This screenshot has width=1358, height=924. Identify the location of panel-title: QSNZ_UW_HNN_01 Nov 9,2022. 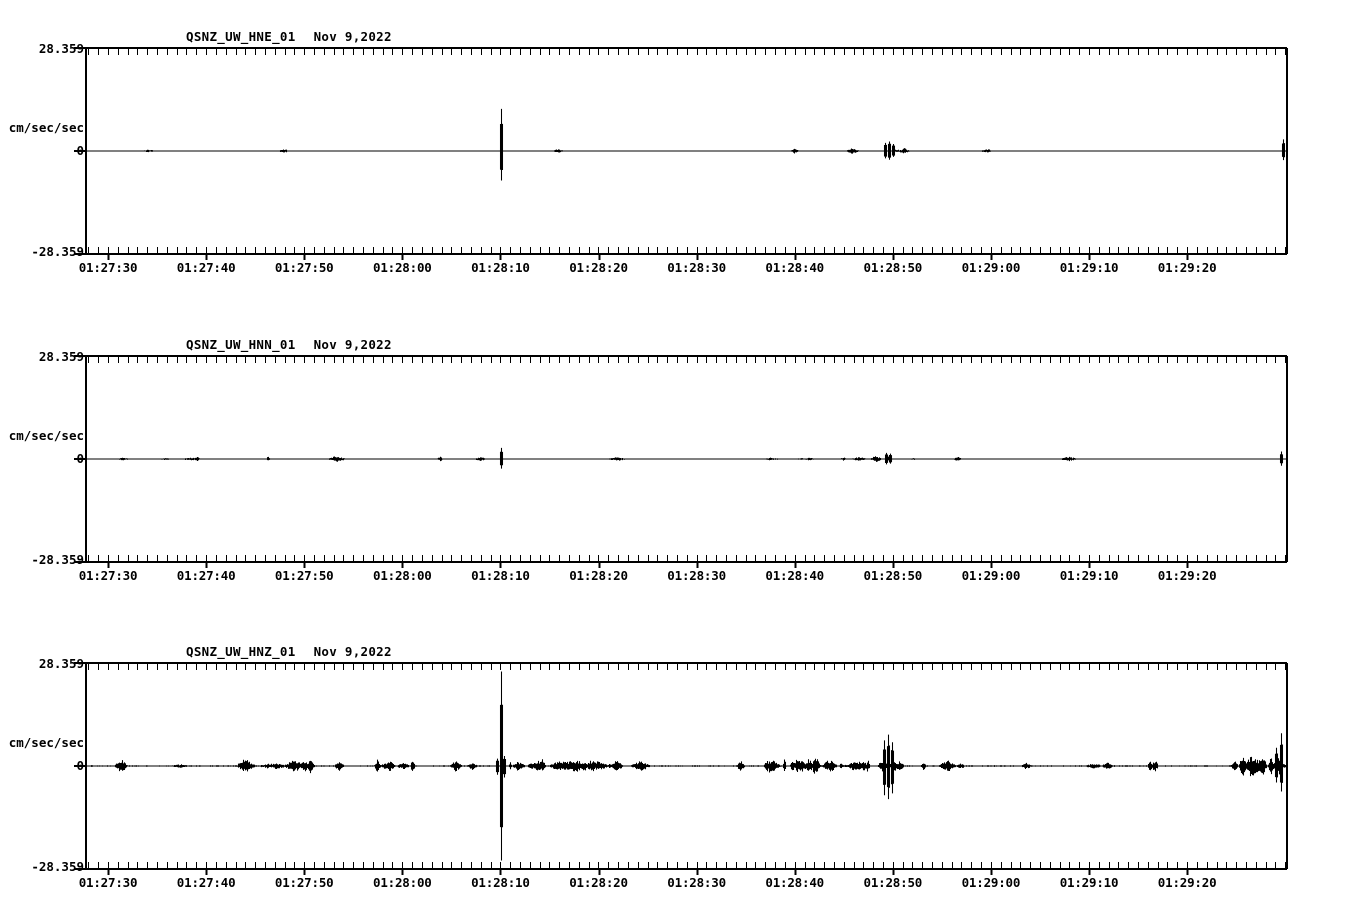
(289, 345).